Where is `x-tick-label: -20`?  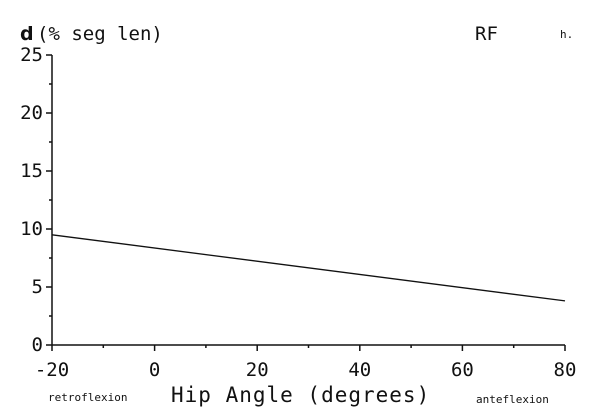
x-tick-label: -20 is located at coordinates (52, 370).